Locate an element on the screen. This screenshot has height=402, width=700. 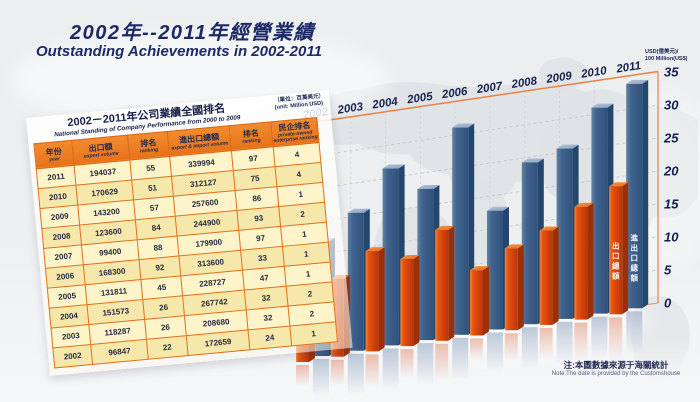
bar-export-2008 is located at coordinates (514, 302).